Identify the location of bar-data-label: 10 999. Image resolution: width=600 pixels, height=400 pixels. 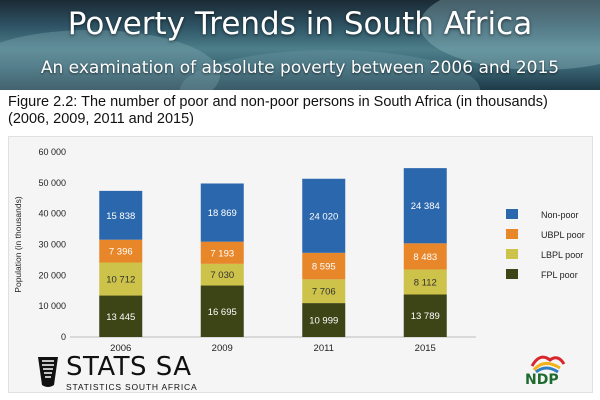
(323, 321).